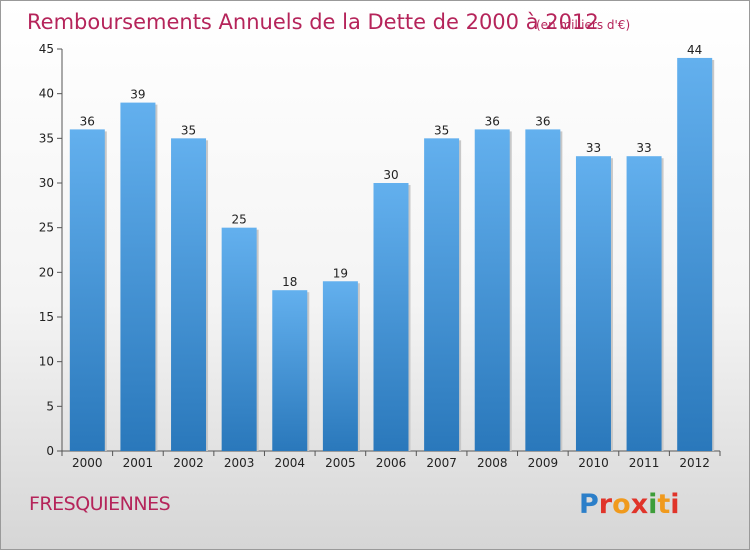 This screenshot has height=550, width=750. Describe the element at coordinates (50, 406) in the screenshot. I see `y-tick-label: 5` at that location.